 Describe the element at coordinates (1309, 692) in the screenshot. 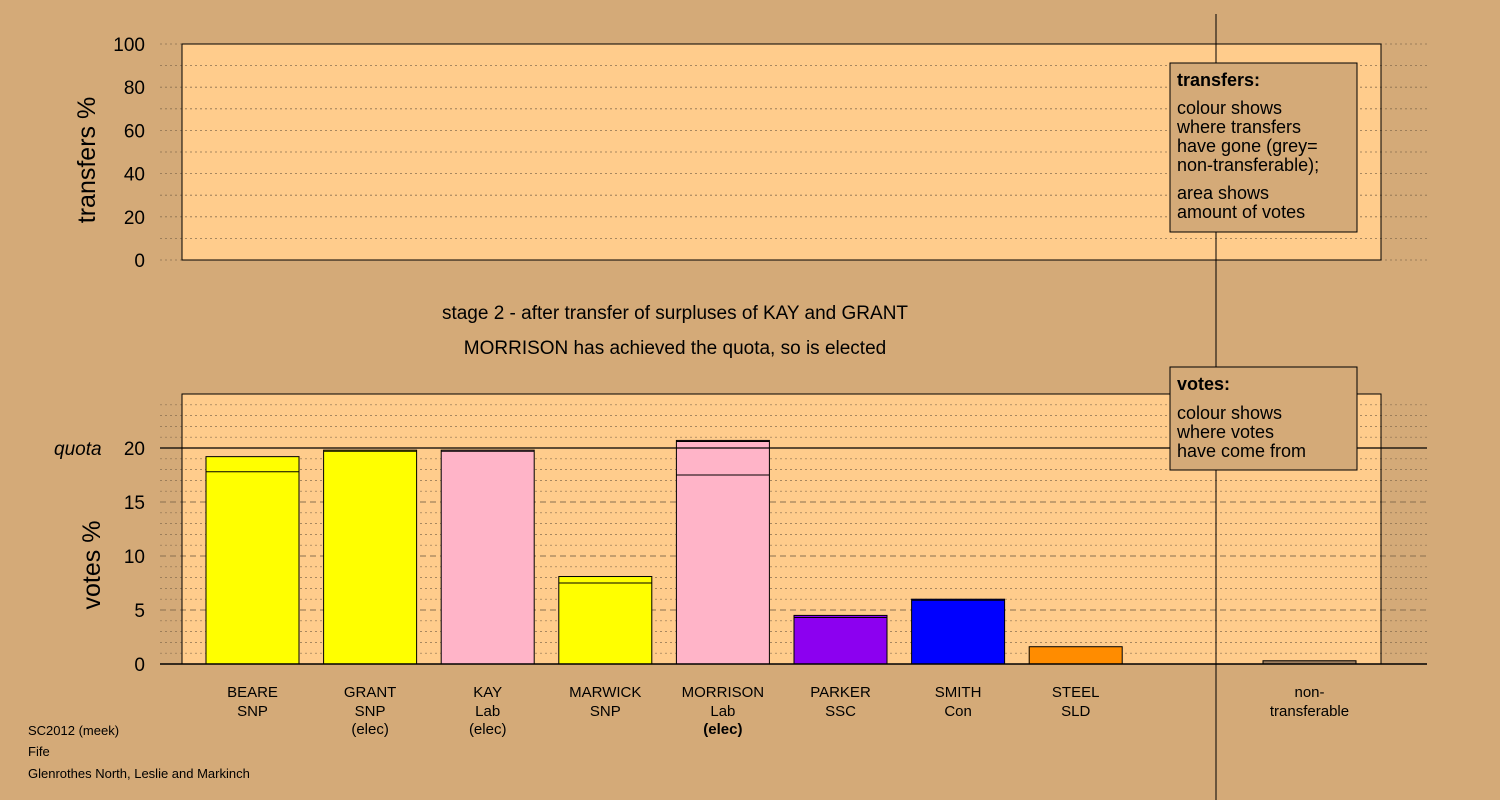

I see `nontransferable-label: non-` at that location.